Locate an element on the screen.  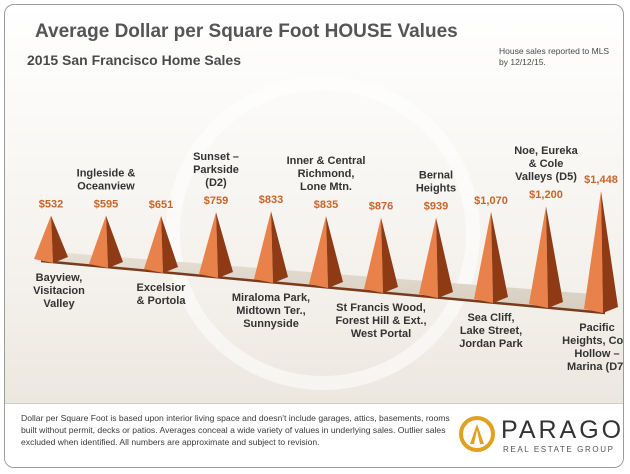
peak-1-face-right is located at coordinates (59, 239).